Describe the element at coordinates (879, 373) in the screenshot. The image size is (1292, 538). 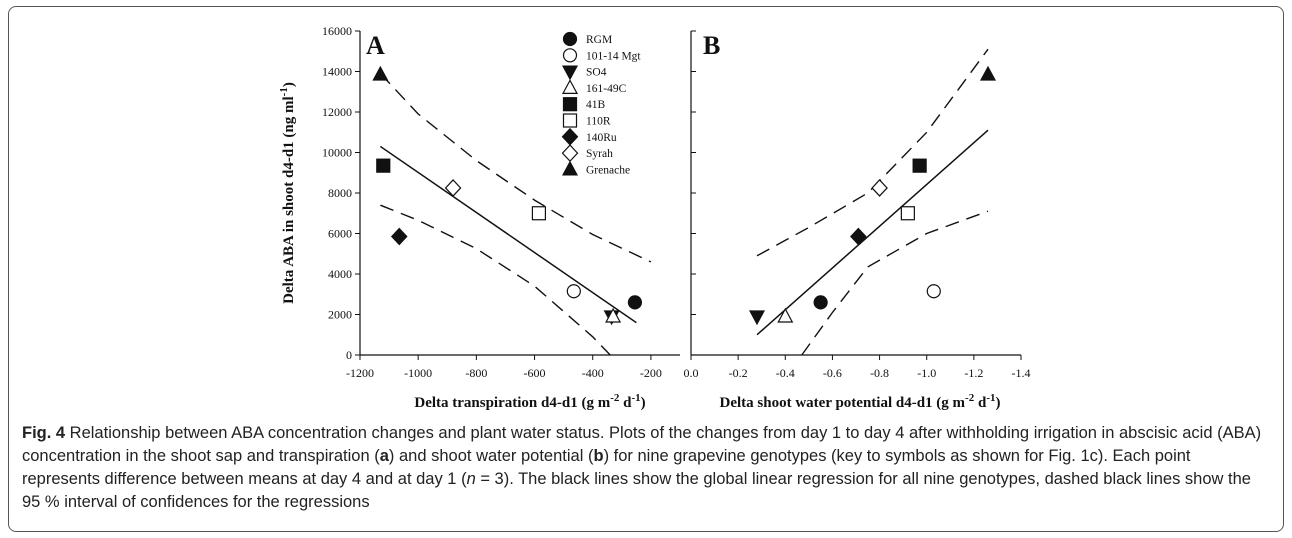
I see `panel-b-xtick-label: -0.8` at that location.